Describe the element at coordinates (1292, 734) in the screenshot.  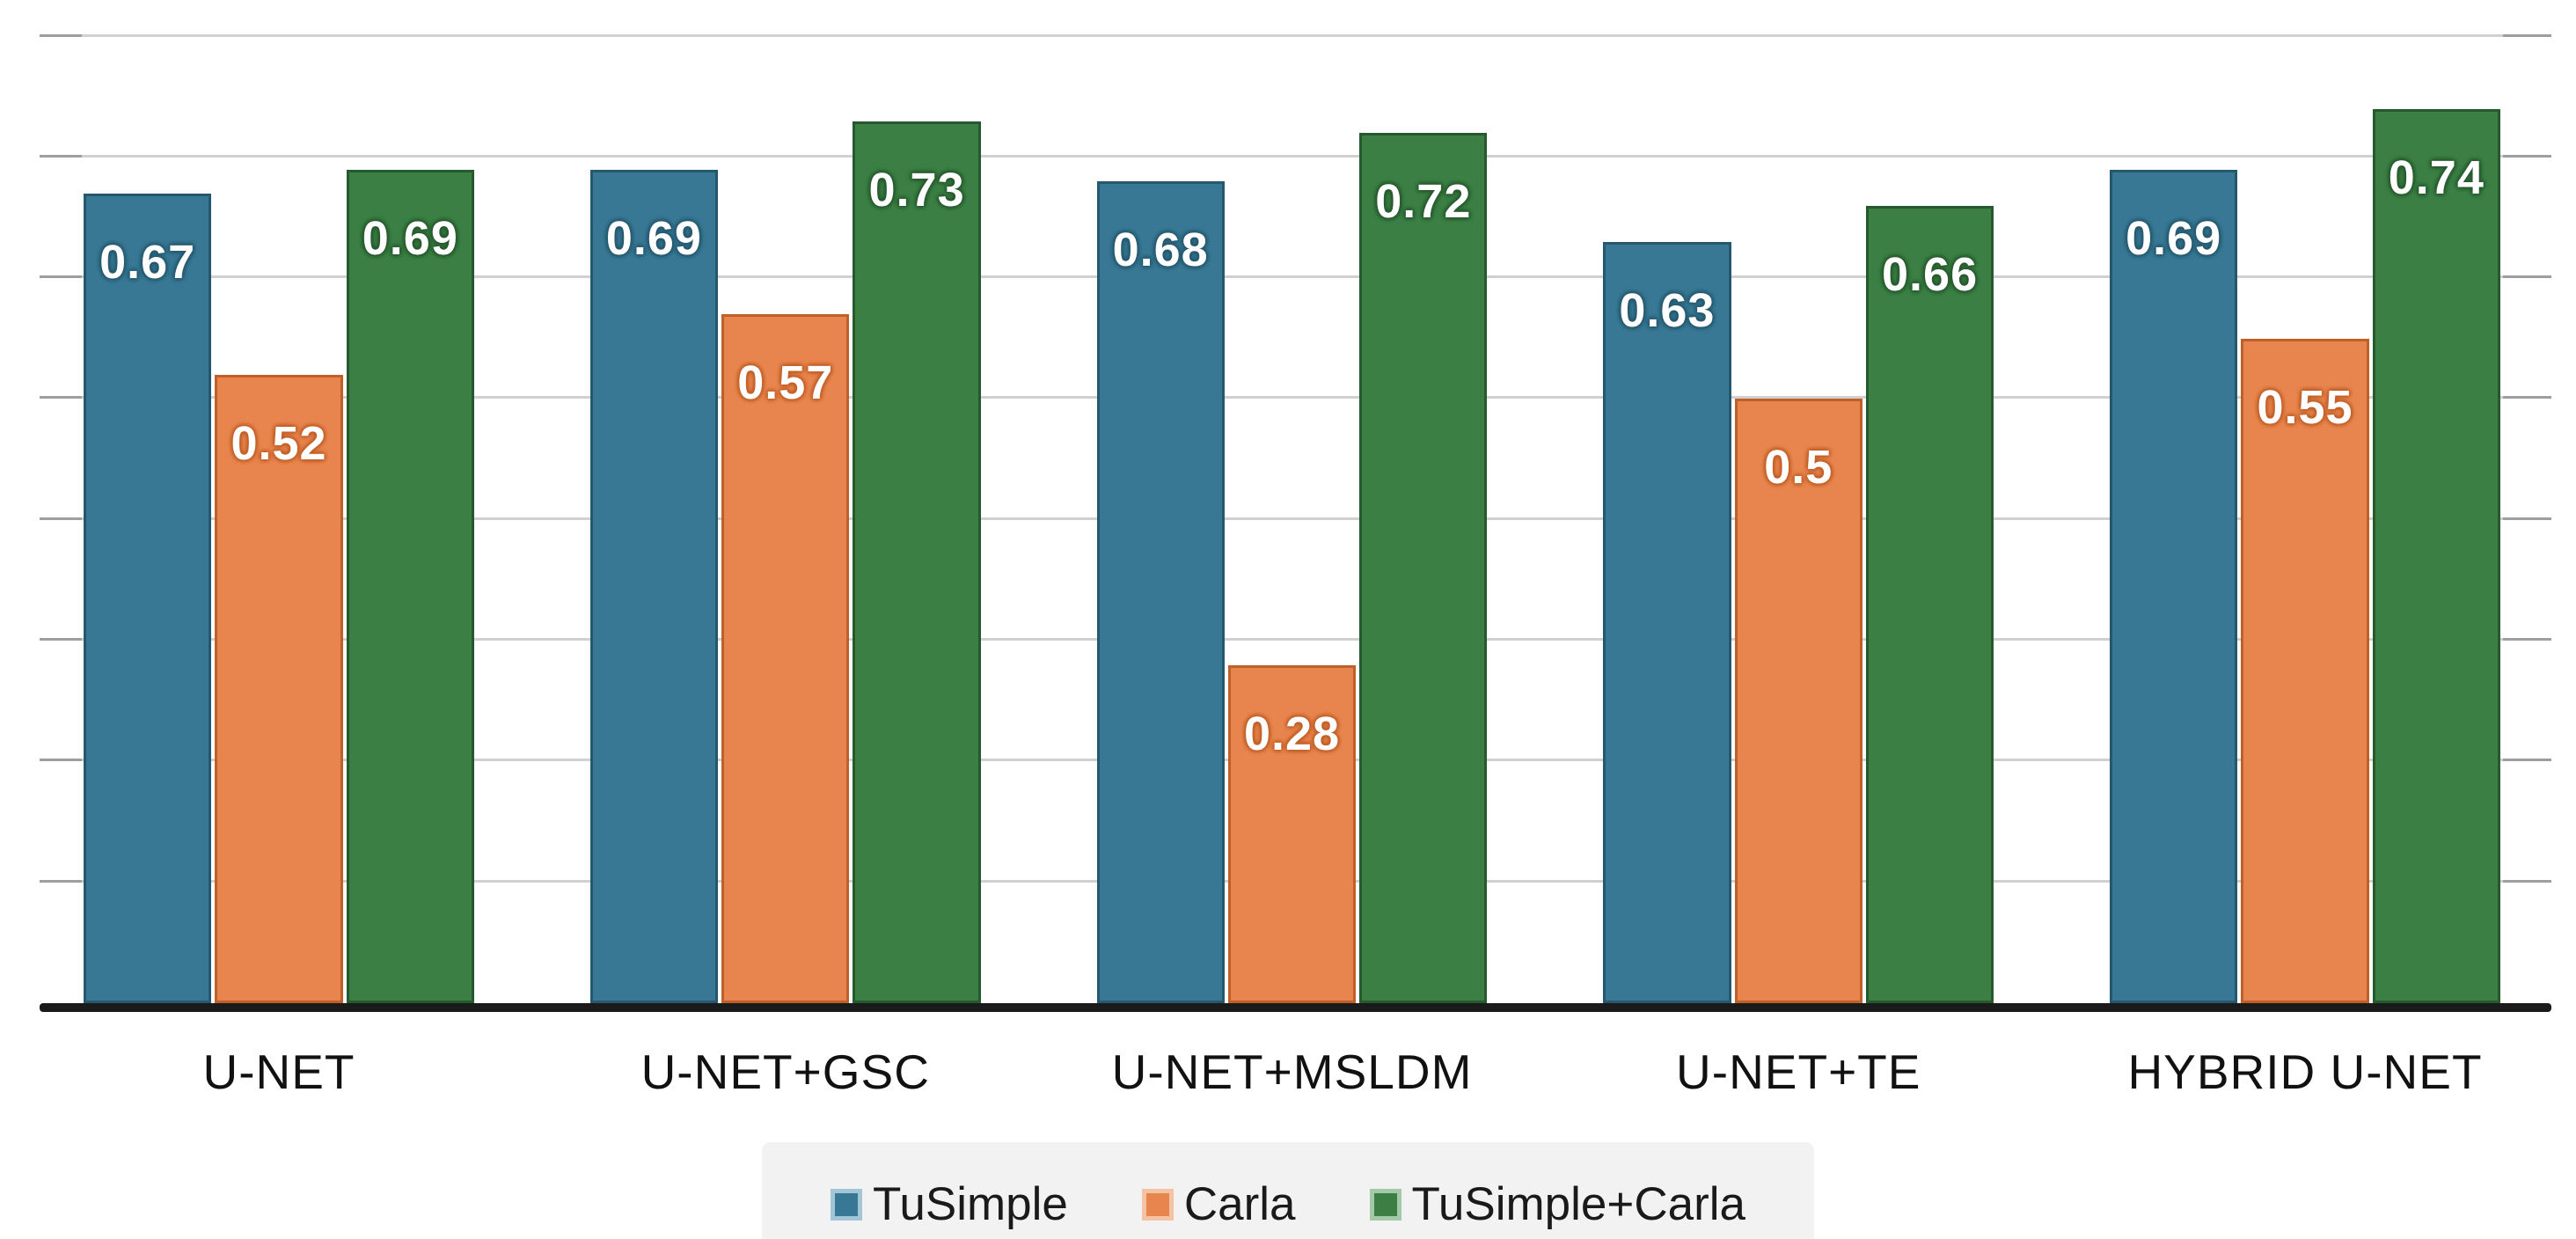
I see `bar-value-label: 0.28` at that location.